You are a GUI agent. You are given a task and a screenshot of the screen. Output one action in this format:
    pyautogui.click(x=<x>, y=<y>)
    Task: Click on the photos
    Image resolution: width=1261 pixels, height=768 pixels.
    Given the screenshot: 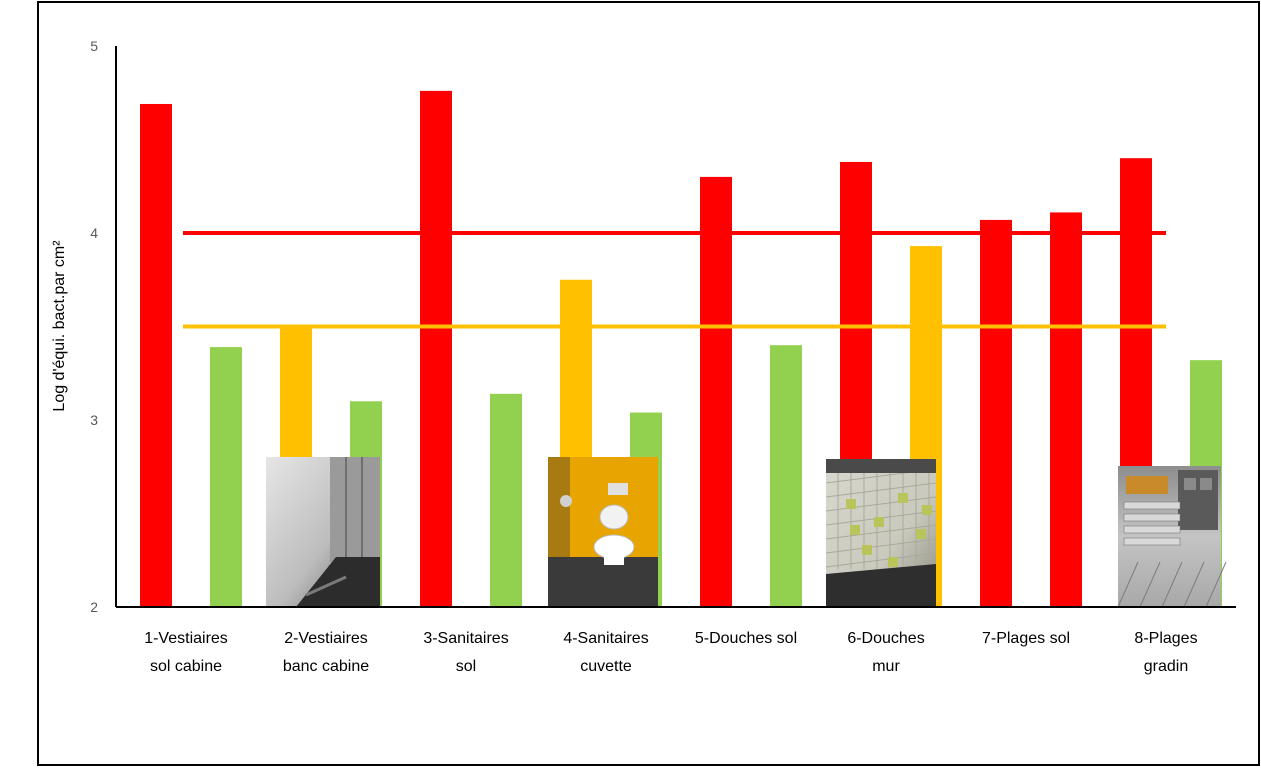 What is the action you would take?
    pyautogui.click(x=746, y=532)
    